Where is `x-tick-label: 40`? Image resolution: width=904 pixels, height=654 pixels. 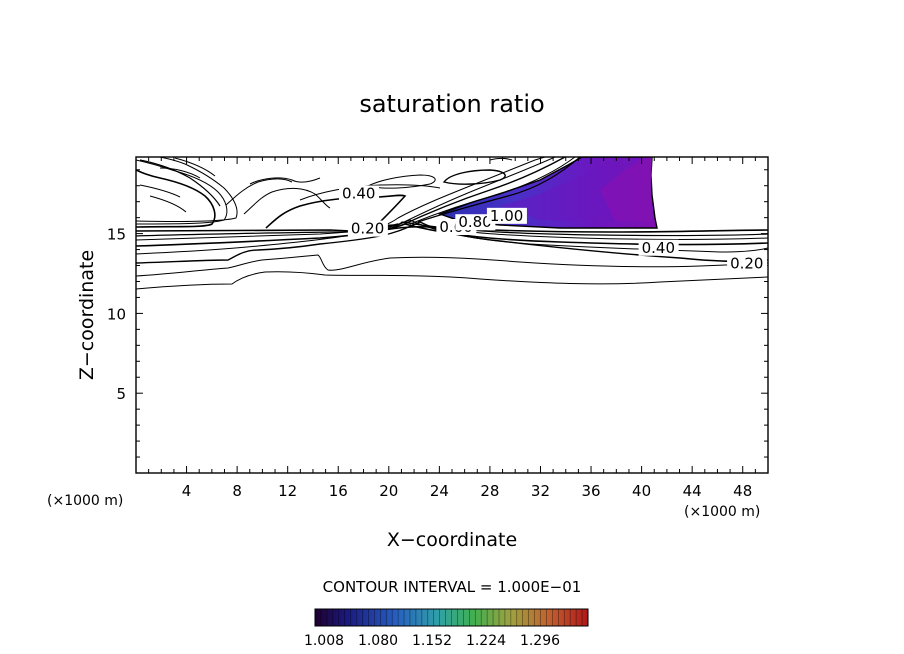
x-tick-label: 40 is located at coordinates (641, 491).